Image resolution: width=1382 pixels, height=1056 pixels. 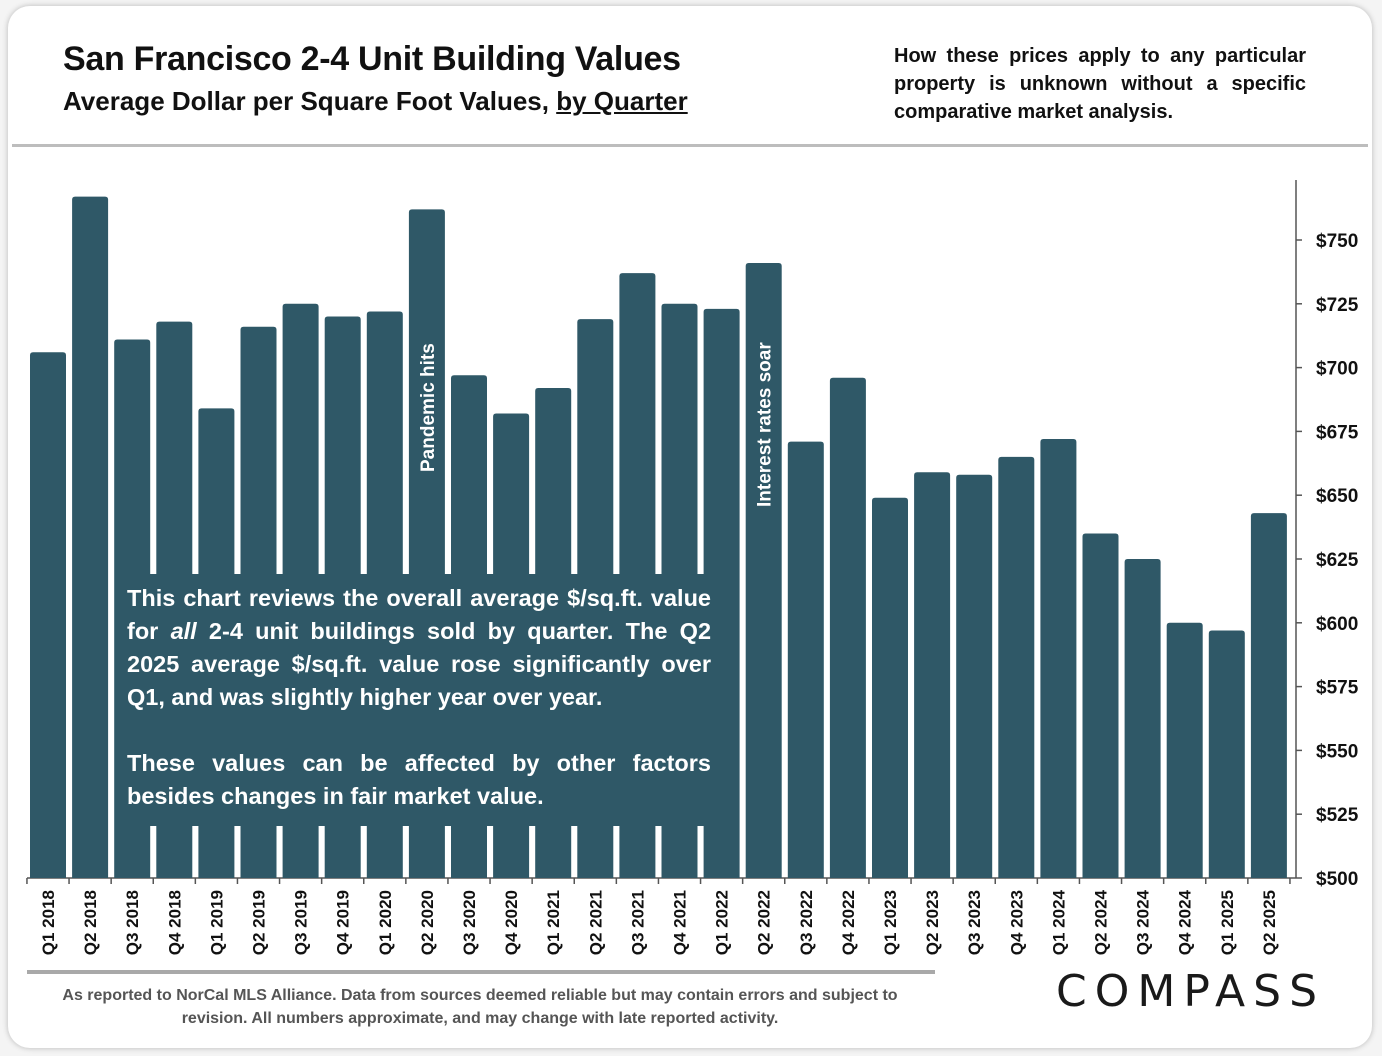 I want to click on x-tick-label: Q1 2020, so click(x=385, y=922).